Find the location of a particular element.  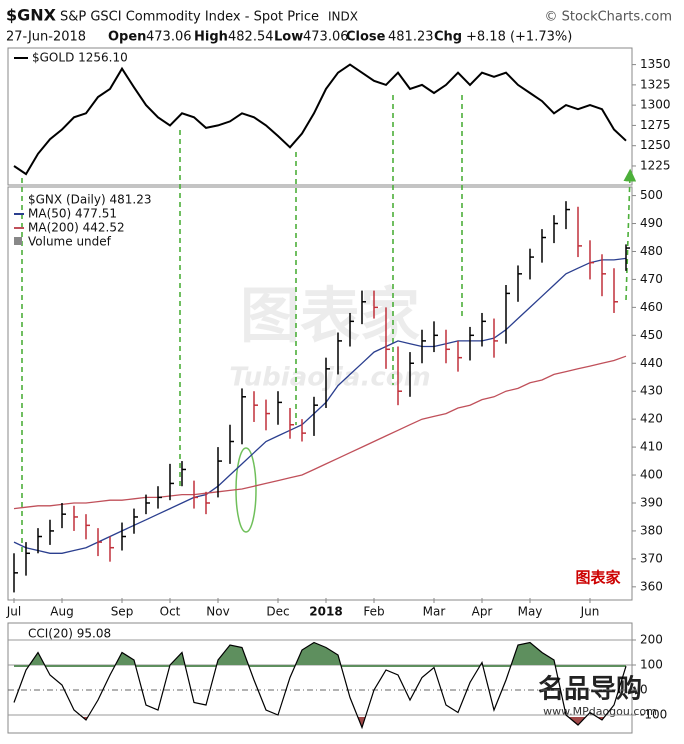

y-tick-label: 410 is located at coordinates (651, 447).